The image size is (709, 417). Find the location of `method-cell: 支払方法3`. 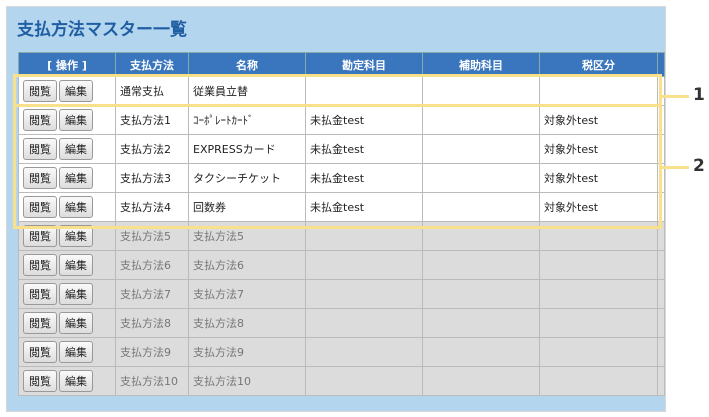

method-cell: 支払方法3 is located at coordinates (152, 178).